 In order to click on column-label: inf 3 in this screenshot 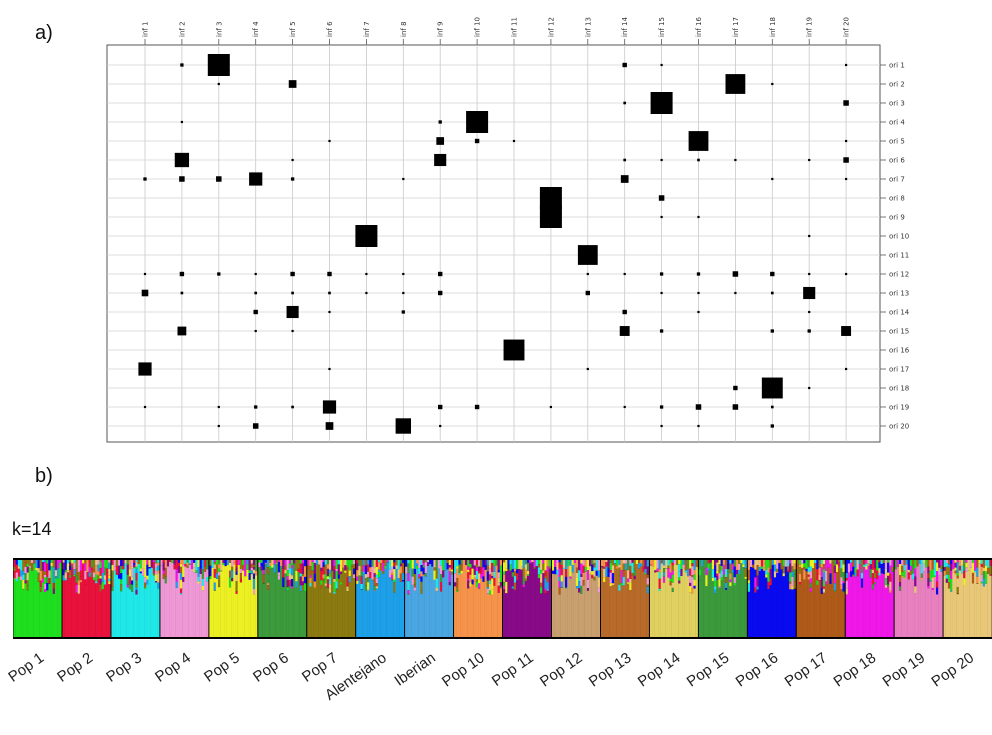, I will do `click(219, 29)`.